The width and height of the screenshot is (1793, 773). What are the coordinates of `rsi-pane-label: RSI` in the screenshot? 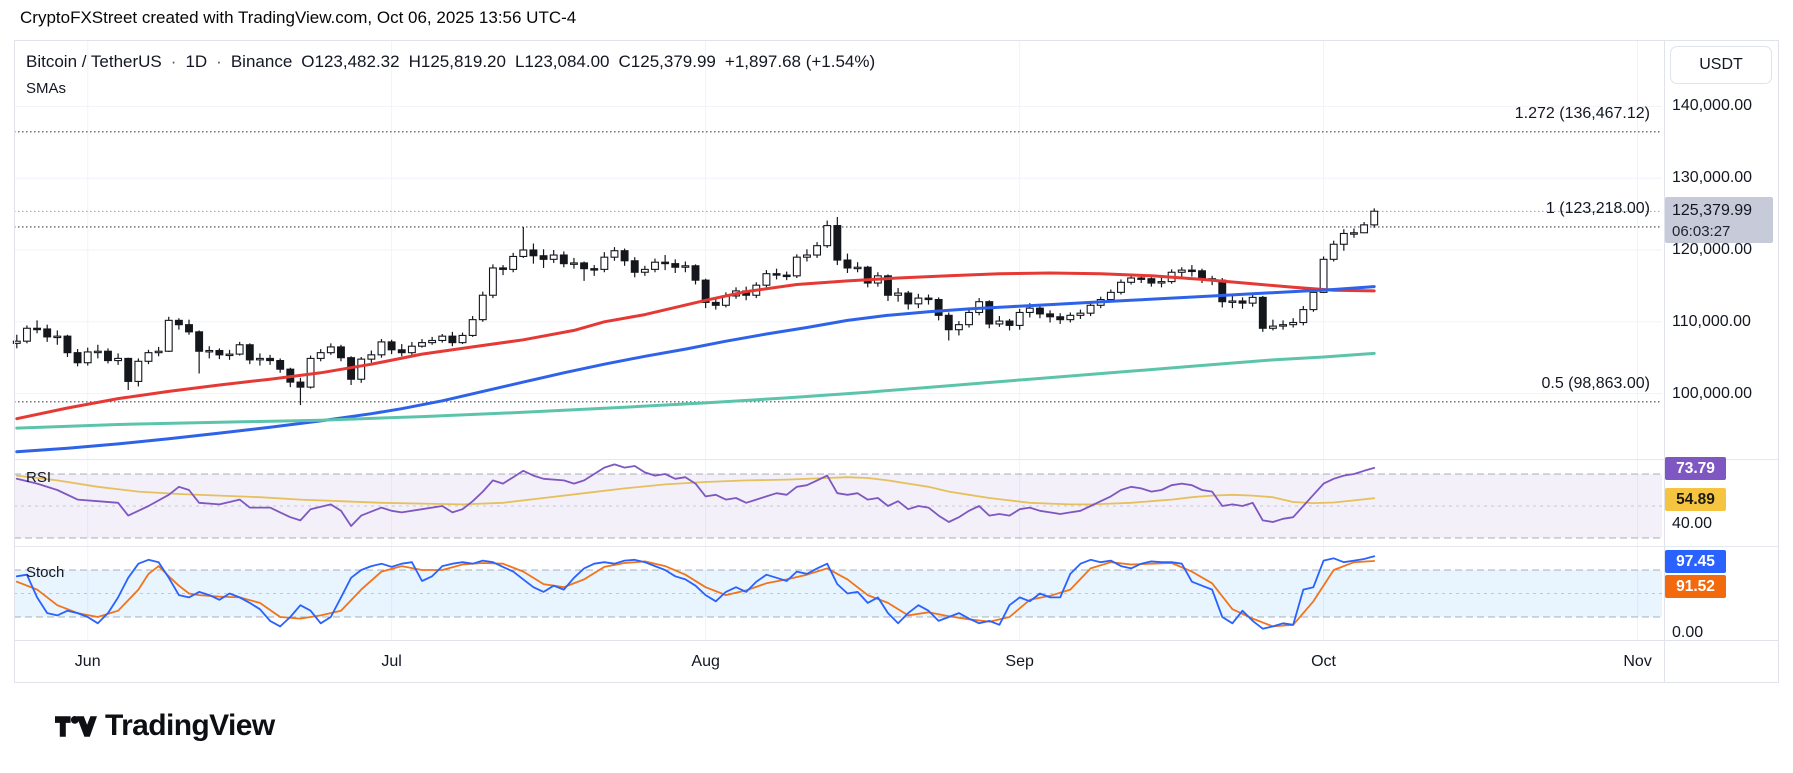 It's located at (39, 477).